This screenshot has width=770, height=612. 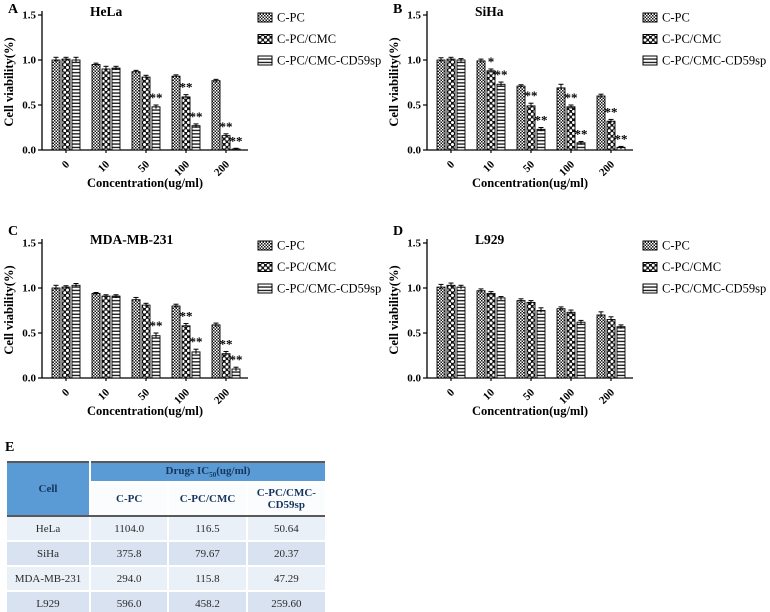 I want to click on ic50-value: 50.64, so click(x=285, y=529).